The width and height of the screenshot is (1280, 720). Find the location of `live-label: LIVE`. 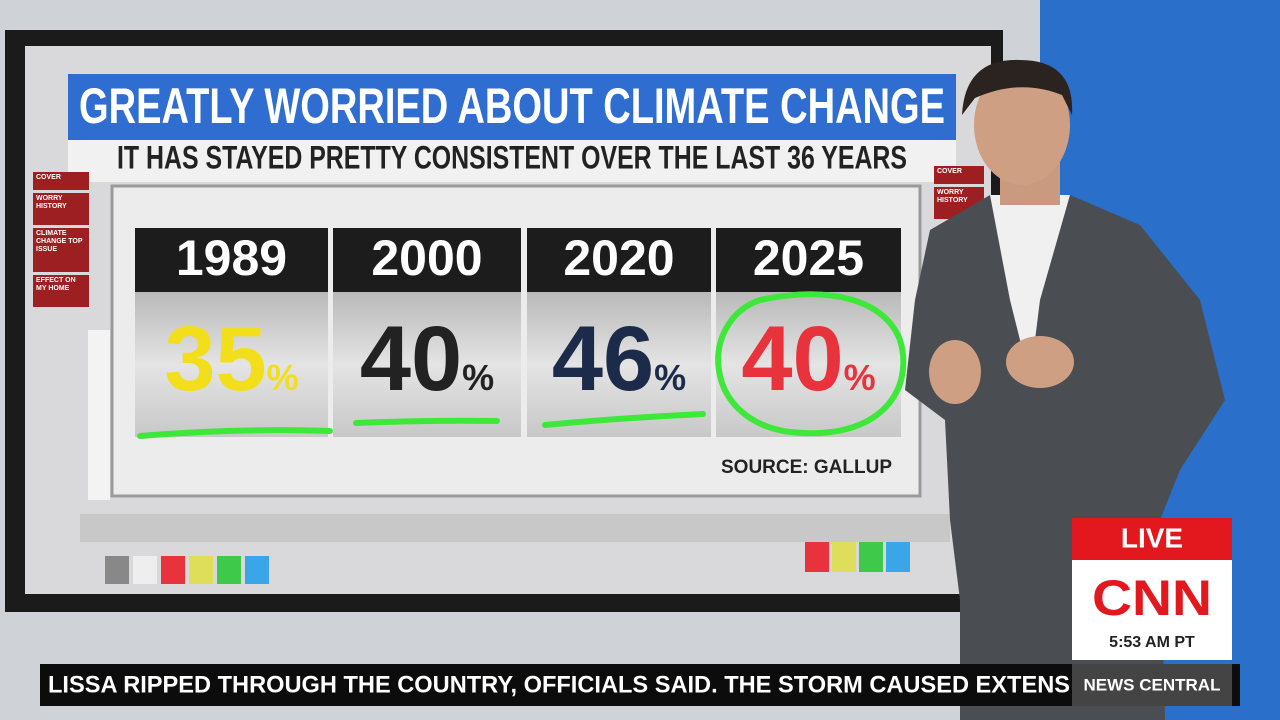

live-label: LIVE is located at coordinates (1152, 537).